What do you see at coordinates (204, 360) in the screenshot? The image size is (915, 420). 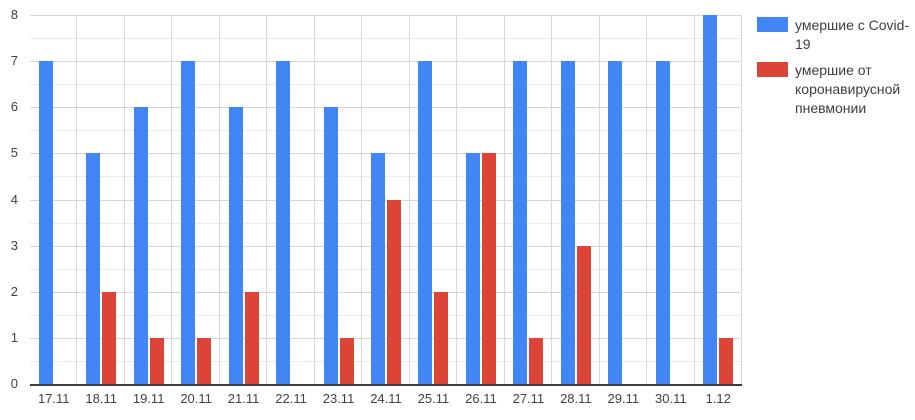 I see `bar-pneumonia-20.11` at bounding box center [204, 360].